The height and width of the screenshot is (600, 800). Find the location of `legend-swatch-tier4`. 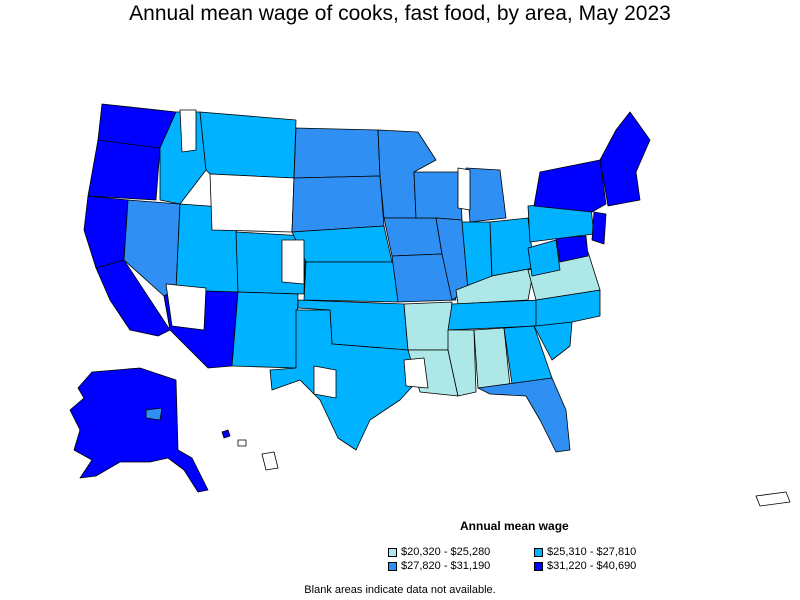

legend-swatch-tier4 is located at coordinates (538, 566).